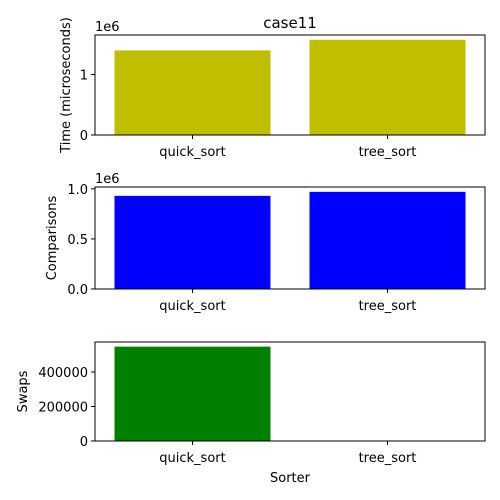  What do you see at coordinates (290, 478) in the screenshot?
I see `x-axis-label: Sorter` at bounding box center [290, 478].